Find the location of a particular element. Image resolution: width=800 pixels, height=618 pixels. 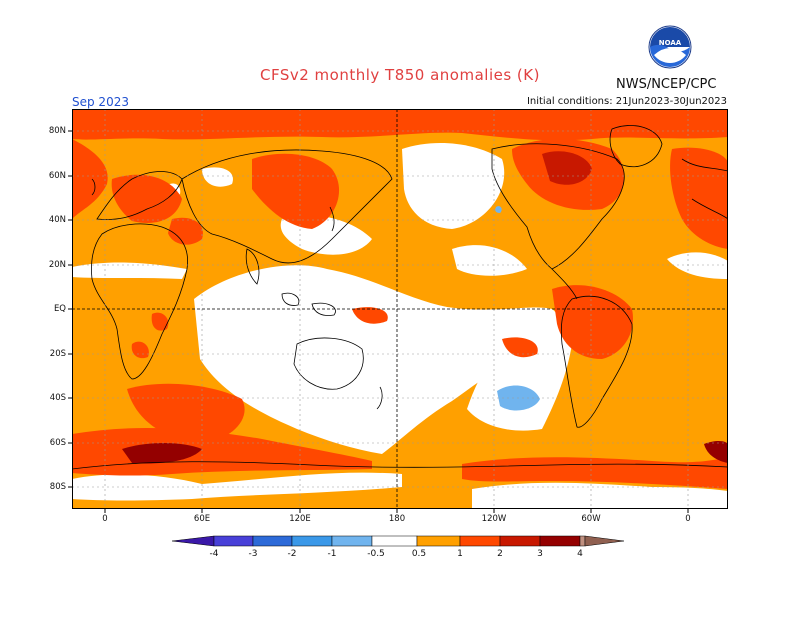

lon-label-60w: 60W is located at coordinates (591, 519).